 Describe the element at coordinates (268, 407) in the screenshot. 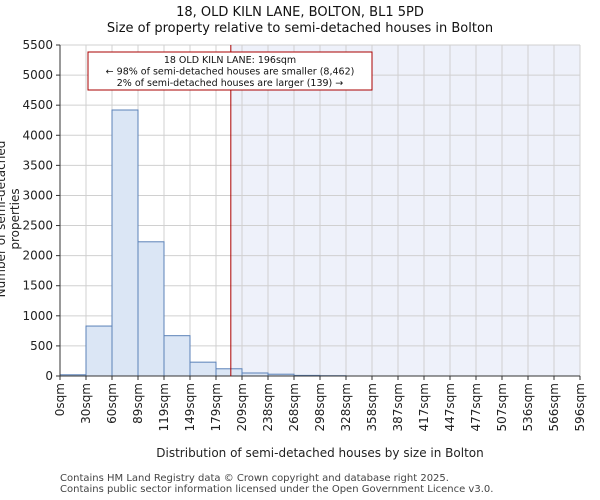

I see `x-tick-label: 238sqm` at that location.